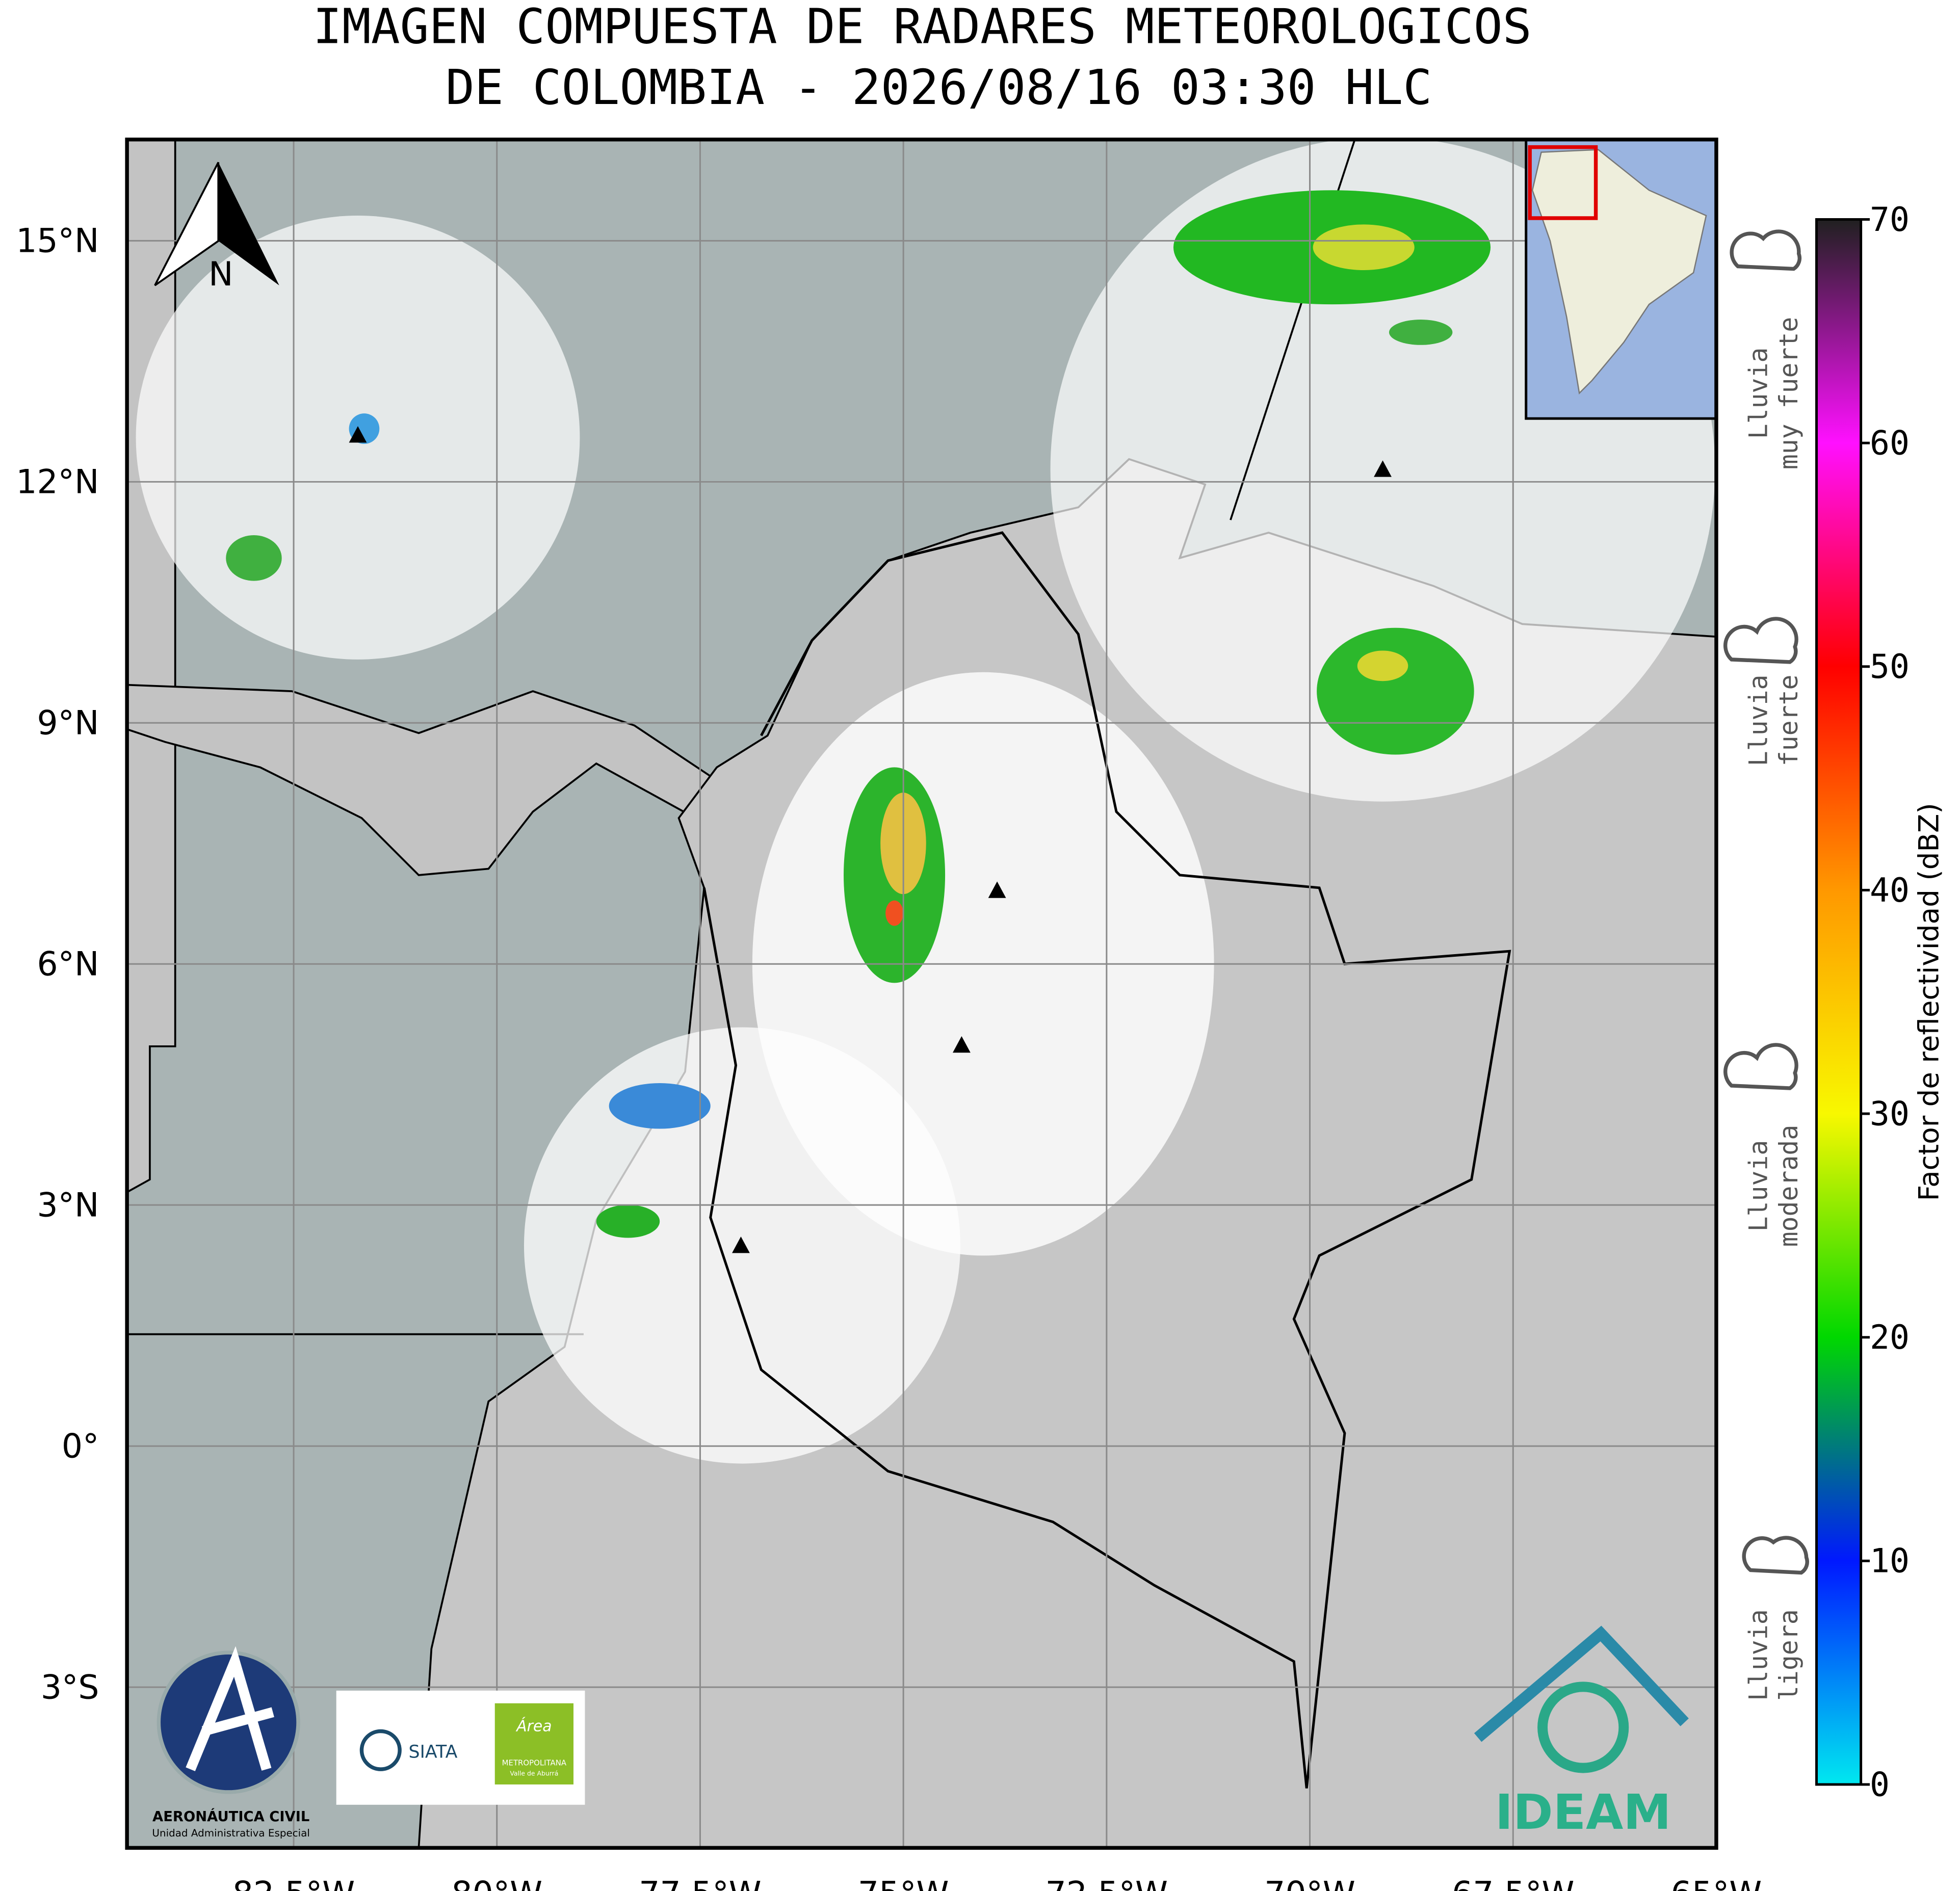 The height and width of the screenshot is (1891, 1960). What do you see at coordinates (1789, 393) in the screenshot?
I see `rain-label: muy fuerte` at bounding box center [1789, 393].